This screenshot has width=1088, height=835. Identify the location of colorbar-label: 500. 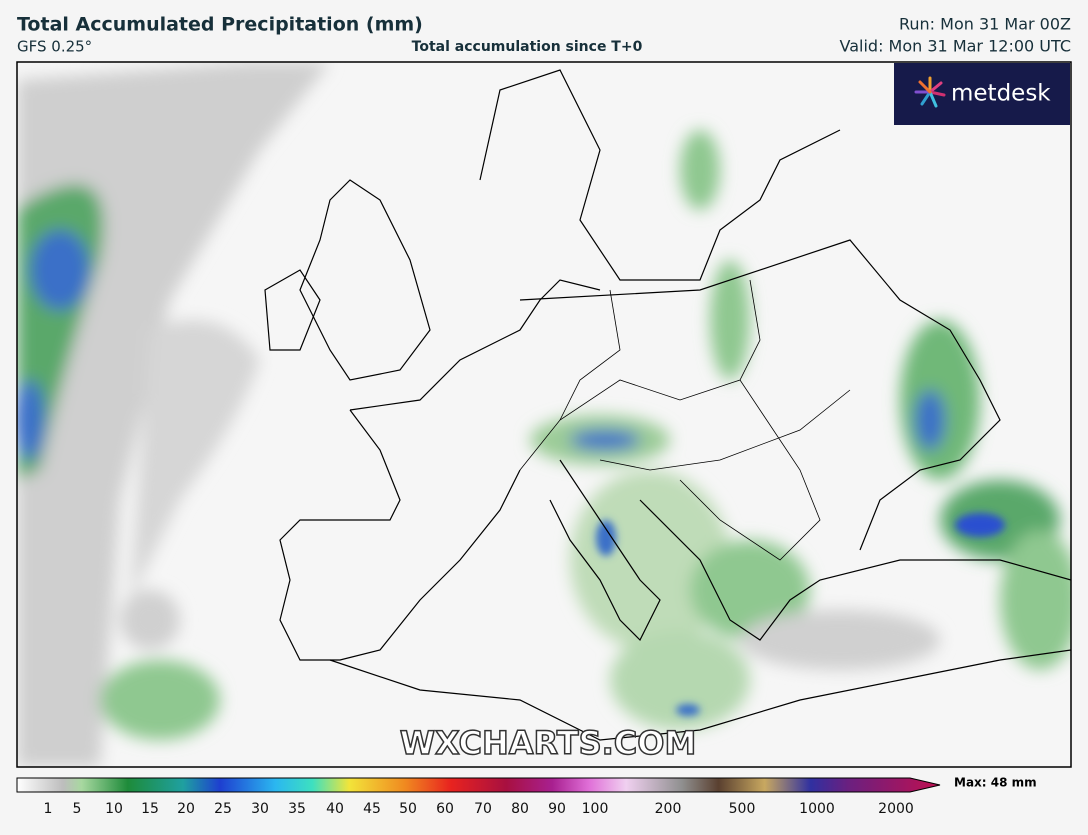
(742, 809).